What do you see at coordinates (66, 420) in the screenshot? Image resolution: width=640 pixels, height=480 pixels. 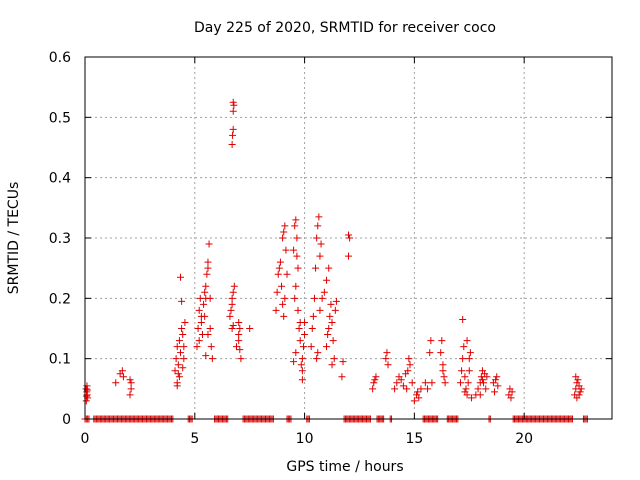 I see `y-tick-label: 0` at bounding box center [66, 420].